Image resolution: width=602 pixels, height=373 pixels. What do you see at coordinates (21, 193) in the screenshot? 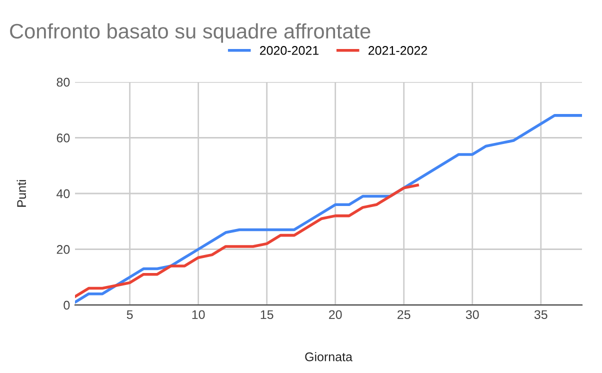
I see `y-axis-title: Punti` at bounding box center [21, 193].